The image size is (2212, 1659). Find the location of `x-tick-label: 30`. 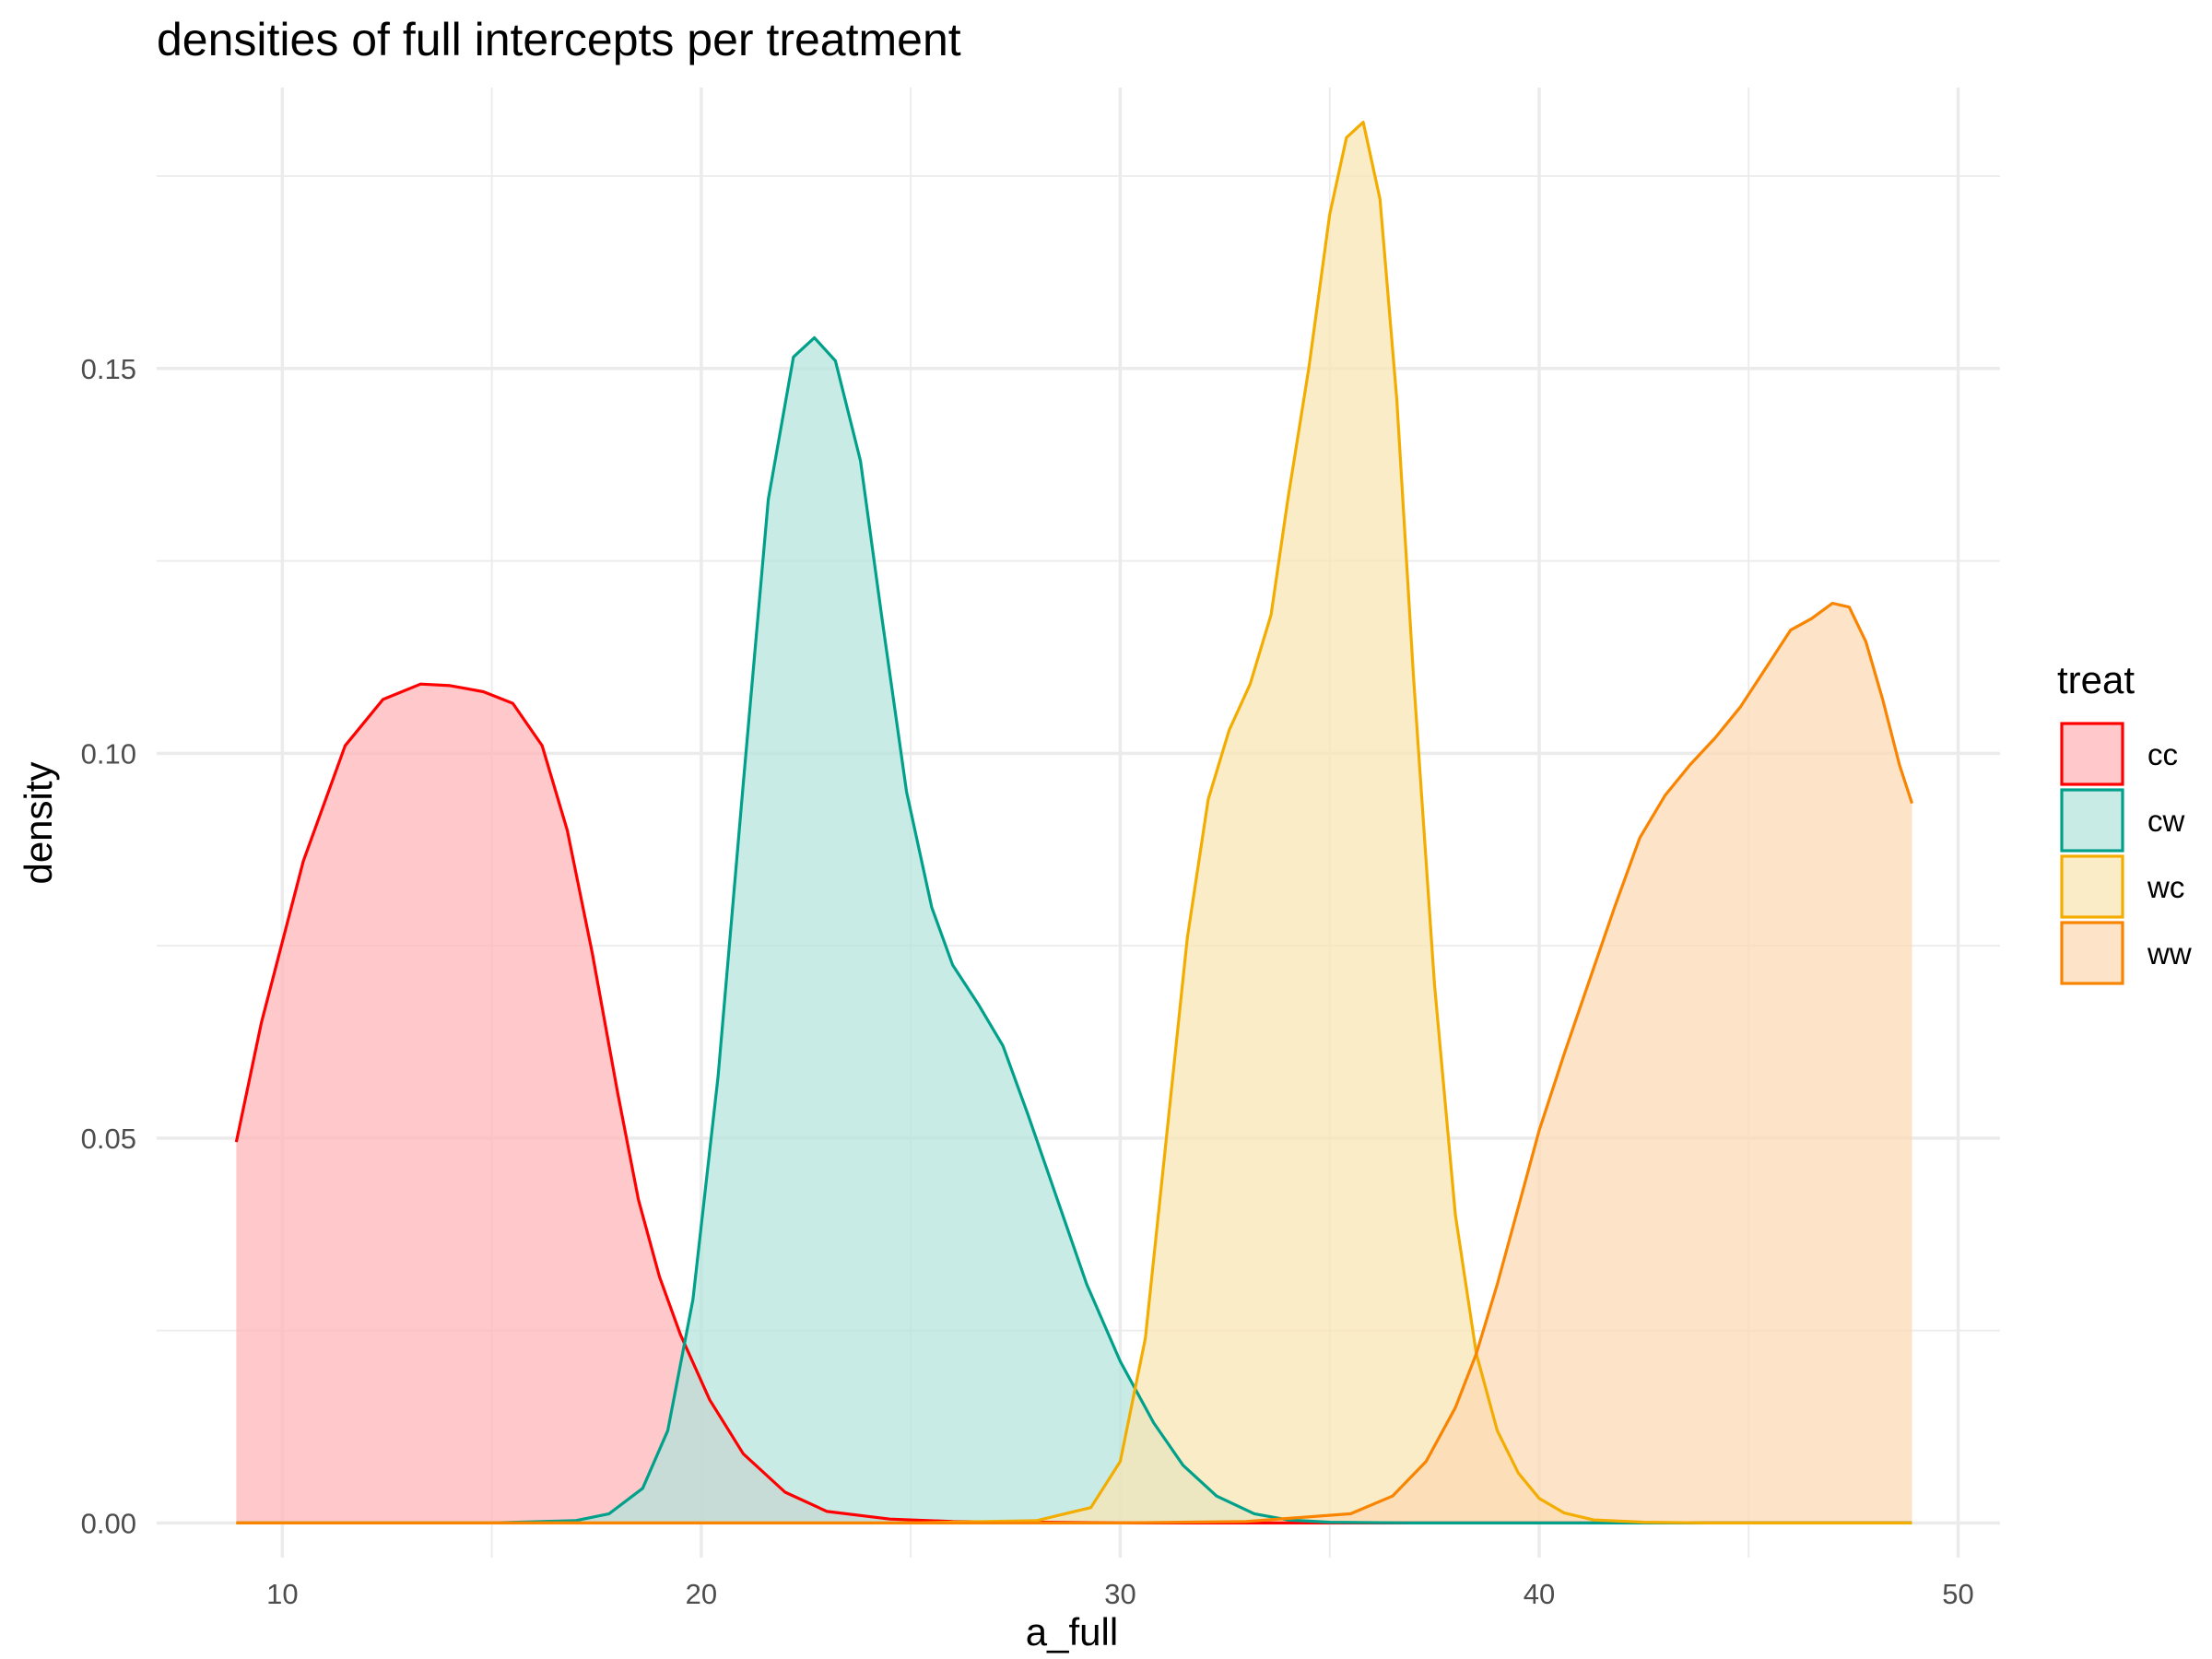

x-tick-label: 30 is located at coordinates (1119, 1594).